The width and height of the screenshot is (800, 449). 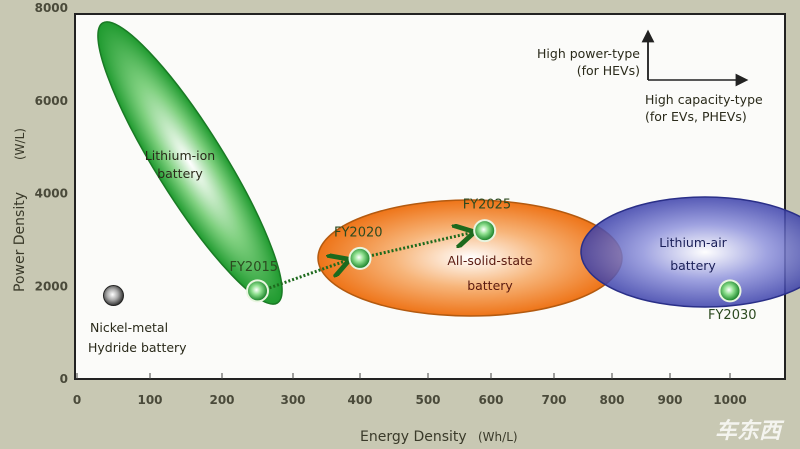 I want to click on nickel-label: Nickel-metal, so click(x=129, y=327).